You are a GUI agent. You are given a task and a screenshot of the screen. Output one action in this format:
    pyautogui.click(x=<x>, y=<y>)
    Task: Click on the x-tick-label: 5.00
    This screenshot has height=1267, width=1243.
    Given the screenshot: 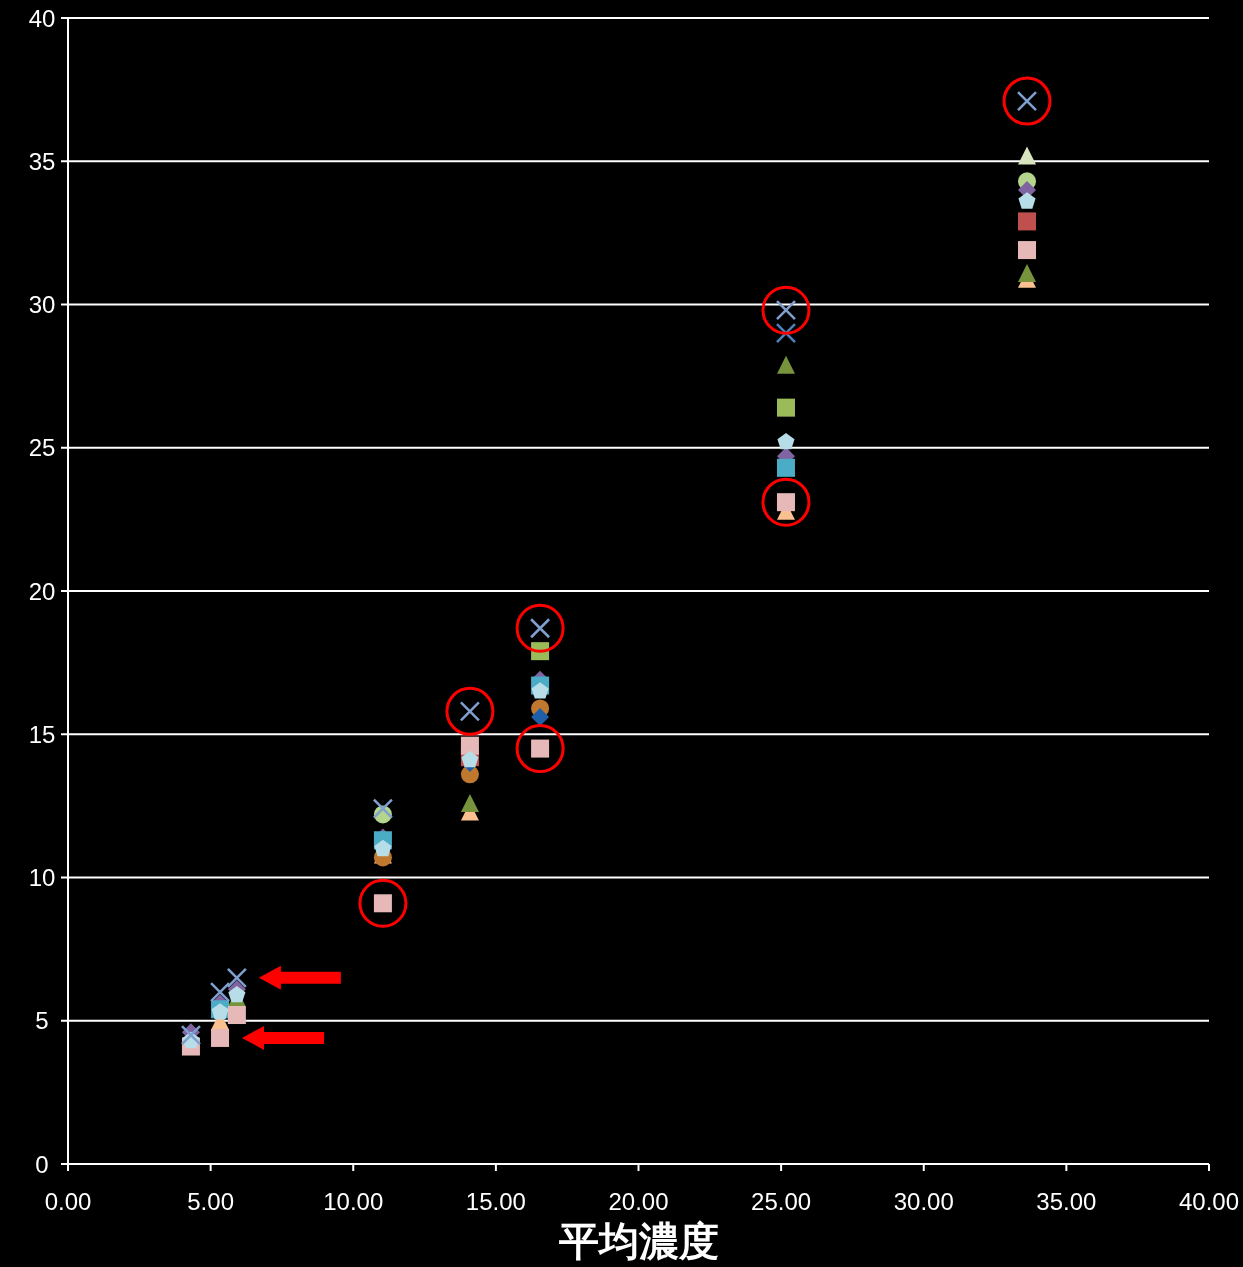 What is the action you would take?
    pyautogui.click(x=210, y=1201)
    